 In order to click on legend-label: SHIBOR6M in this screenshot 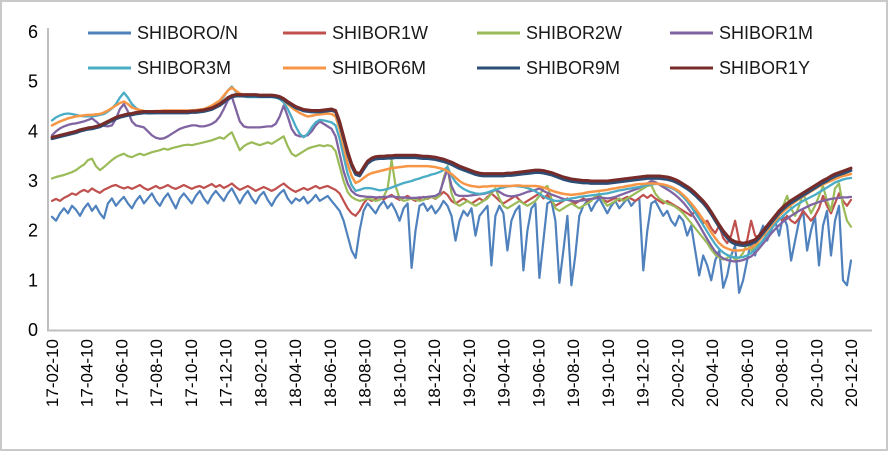, I will do `click(379, 68)`.